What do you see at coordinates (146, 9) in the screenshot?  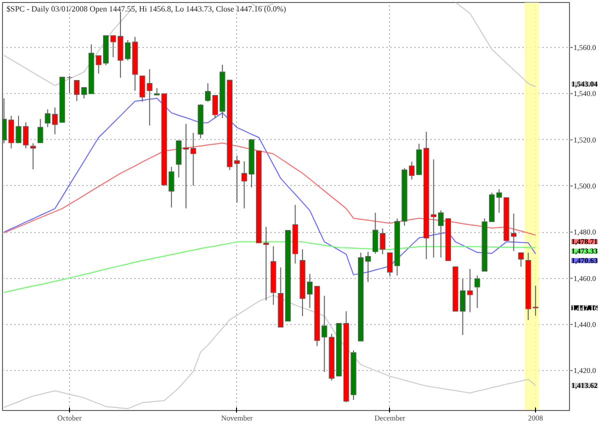 I see `chart-title: $SPC - Daily 03/01/2008 Open 1447.55, Hi 1456.8, Lo 1443.73, Close 1447.16 (0.0%)` at bounding box center [146, 9].